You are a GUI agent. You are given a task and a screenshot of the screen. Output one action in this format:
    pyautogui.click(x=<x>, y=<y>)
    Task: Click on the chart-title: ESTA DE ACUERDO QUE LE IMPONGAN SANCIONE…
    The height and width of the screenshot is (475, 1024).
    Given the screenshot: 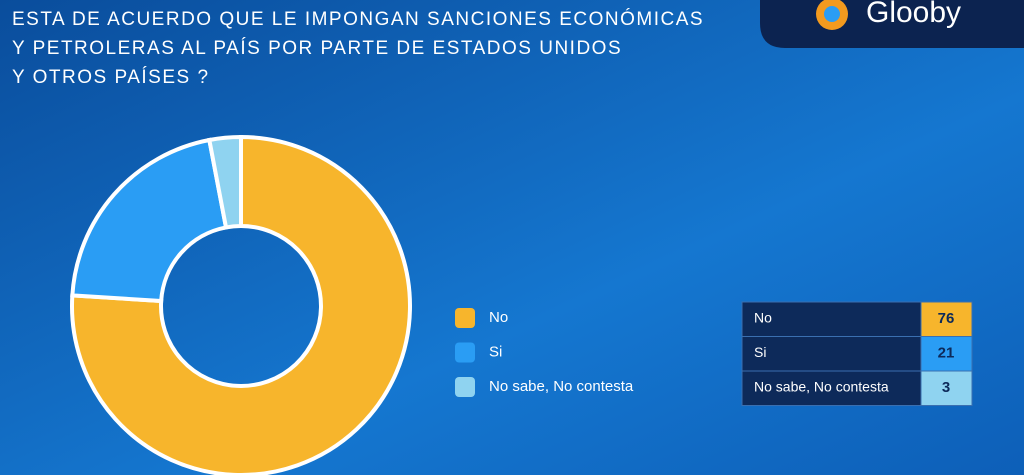 What is the action you would take?
    pyautogui.click(x=358, y=48)
    